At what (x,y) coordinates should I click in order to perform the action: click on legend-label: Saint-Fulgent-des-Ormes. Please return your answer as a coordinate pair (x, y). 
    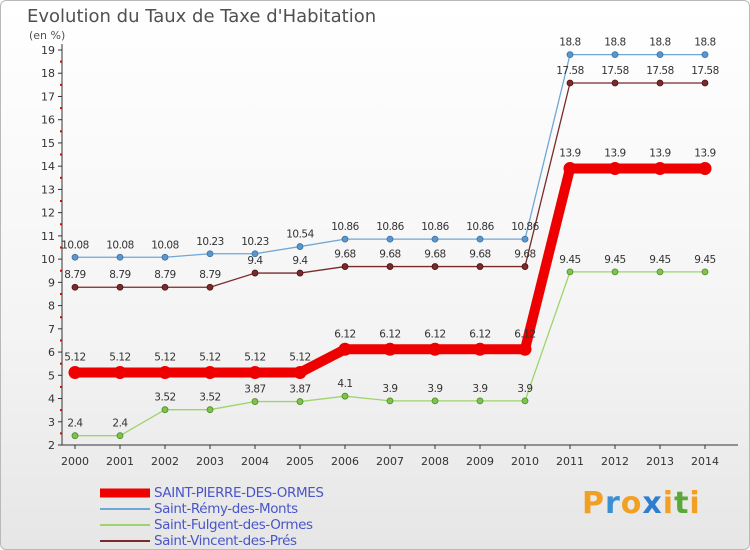
    Looking at the image, I should click on (233, 525).